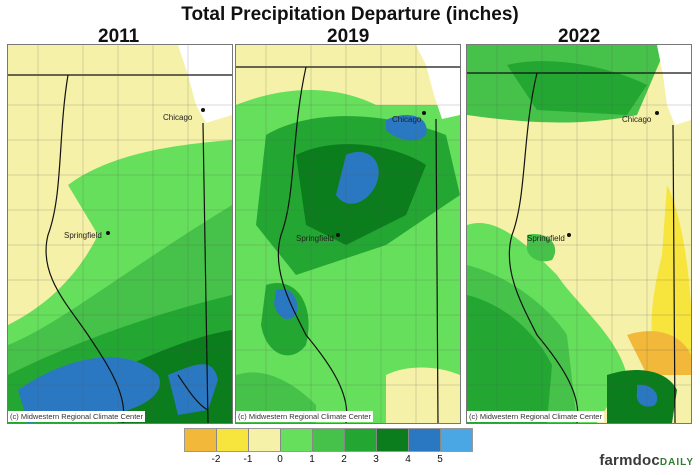  What do you see at coordinates (76, 416) in the screenshot?
I see `credit-2011: (c) Midwestern Regional Climate Center` at bounding box center [76, 416].